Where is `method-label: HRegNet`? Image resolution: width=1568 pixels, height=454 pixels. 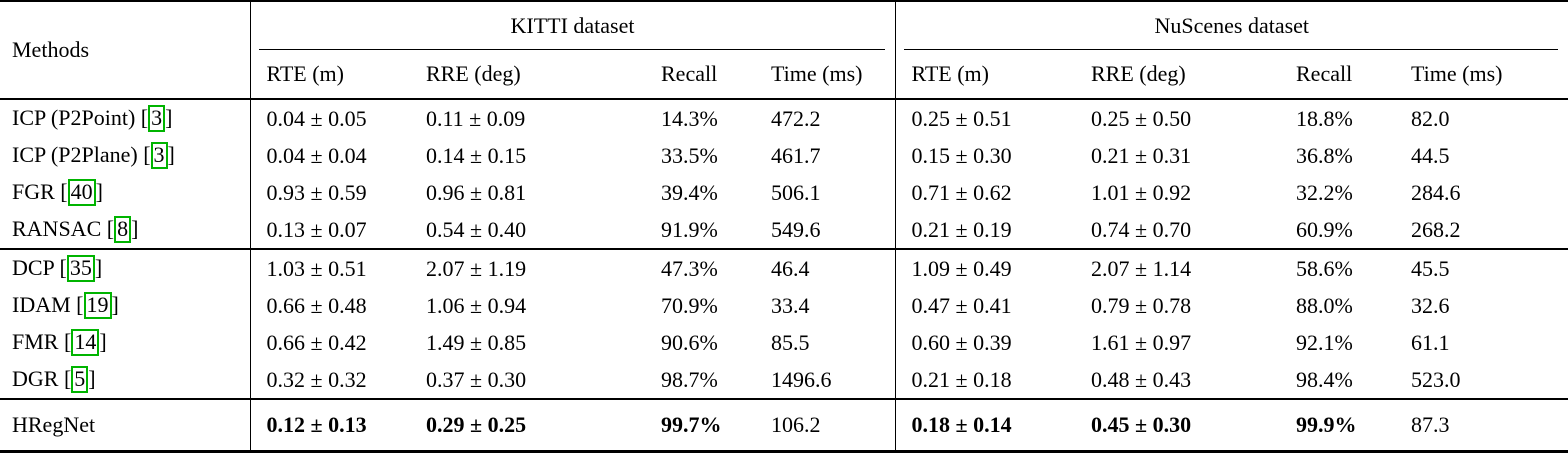 method-label: HRegNet is located at coordinates (54, 424).